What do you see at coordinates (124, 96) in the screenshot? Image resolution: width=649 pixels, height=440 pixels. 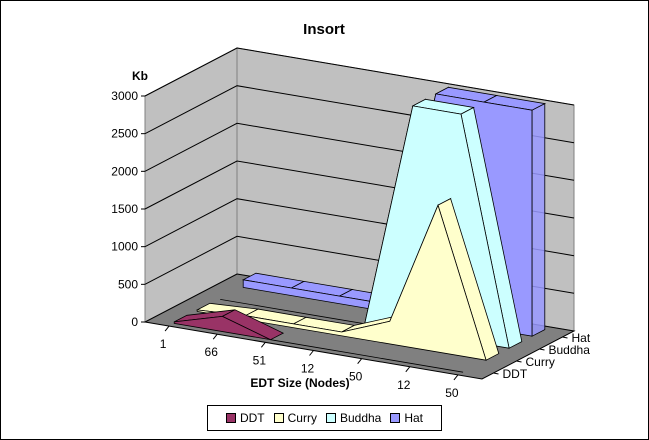 I see `y-tick-label: 3000` at bounding box center [124, 96].